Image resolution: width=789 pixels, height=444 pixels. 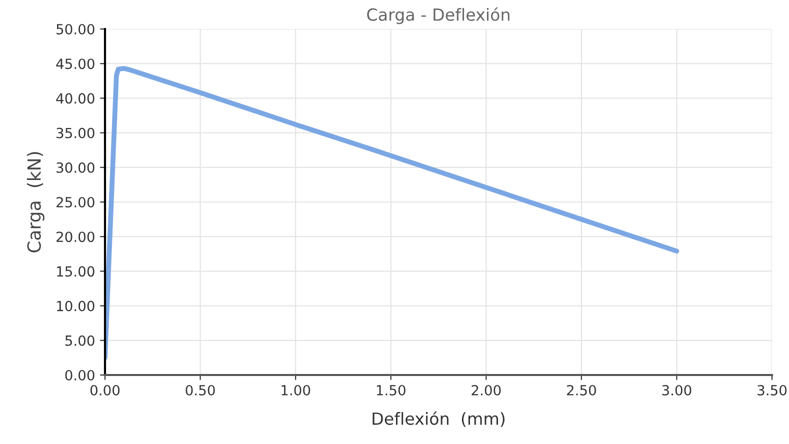 What do you see at coordinates (79, 340) in the screenshot?
I see `y-tick-label: 5.00` at bounding box center [79, 340].